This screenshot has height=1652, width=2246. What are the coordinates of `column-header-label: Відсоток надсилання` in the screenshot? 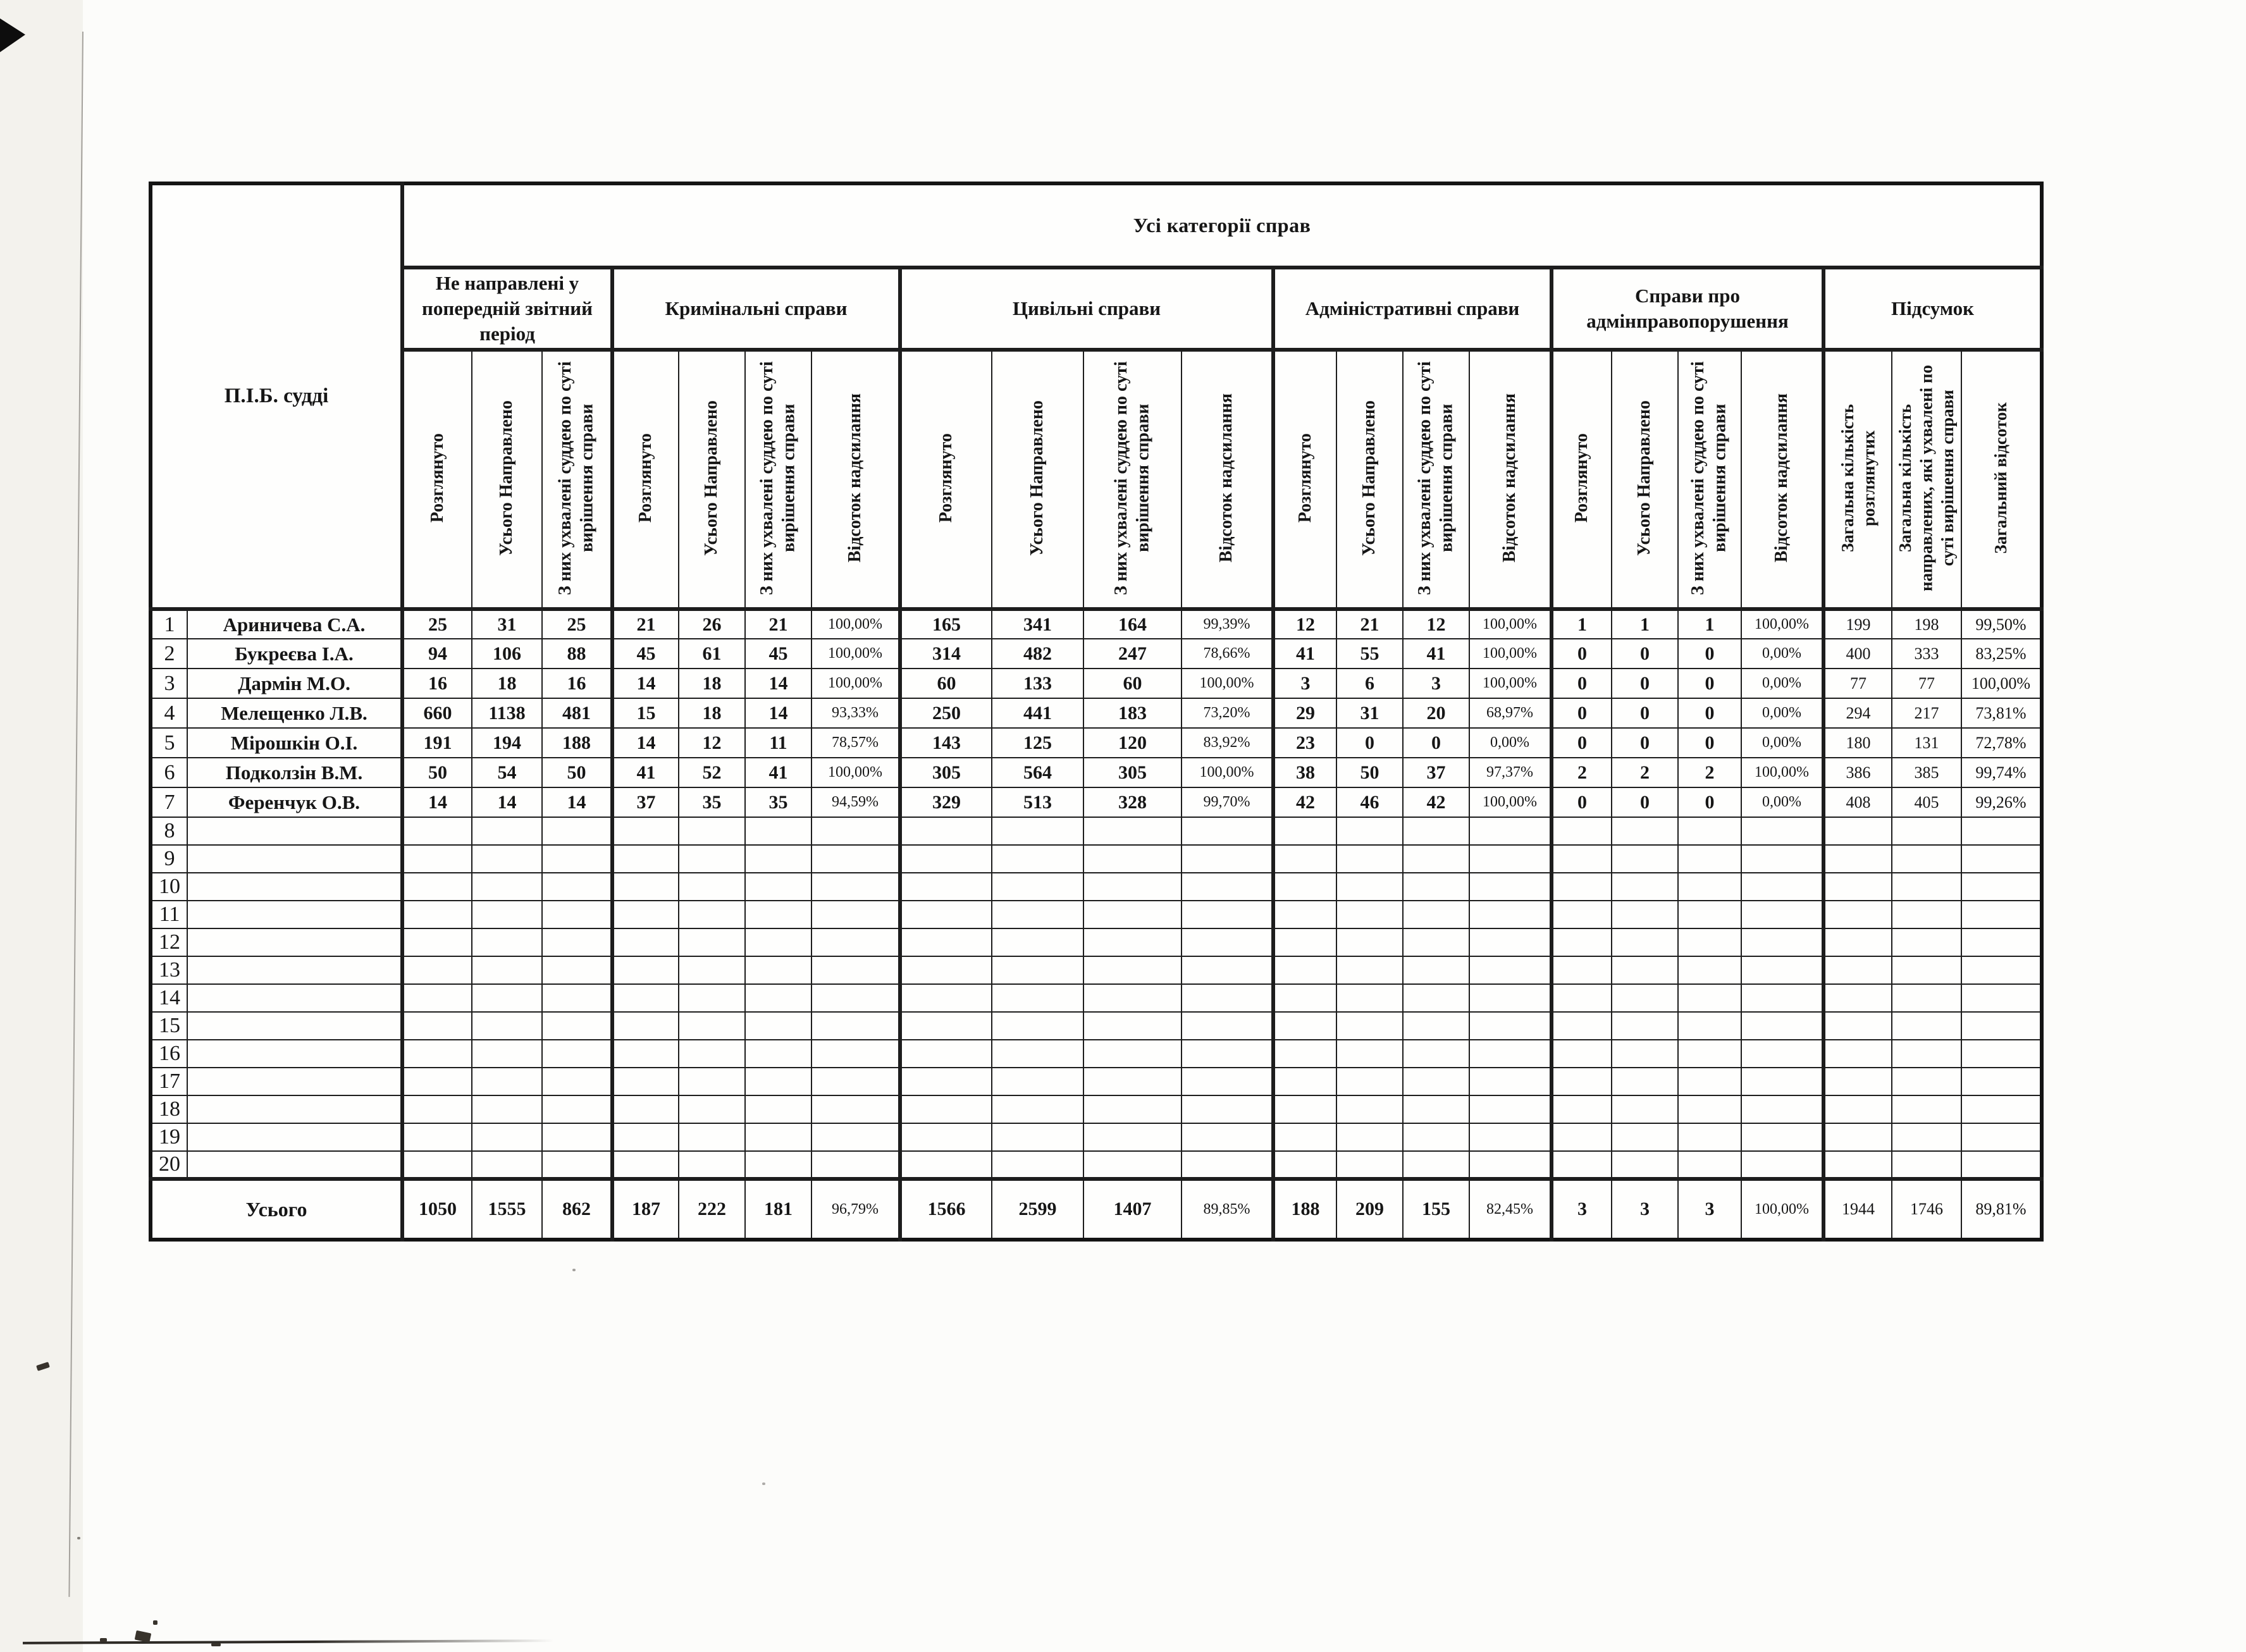 It's located at (1226, 478).